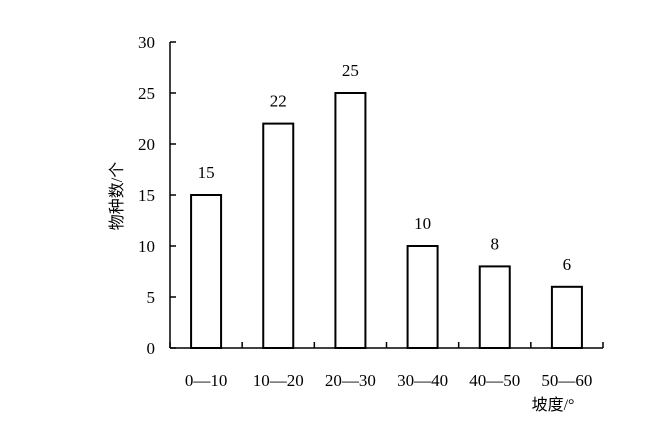 The image size is (645, 421). What do you see at coordinates (146, 42) in the screenshot?
I see `y-tick-label: 30` at bounding box center [146, 42].